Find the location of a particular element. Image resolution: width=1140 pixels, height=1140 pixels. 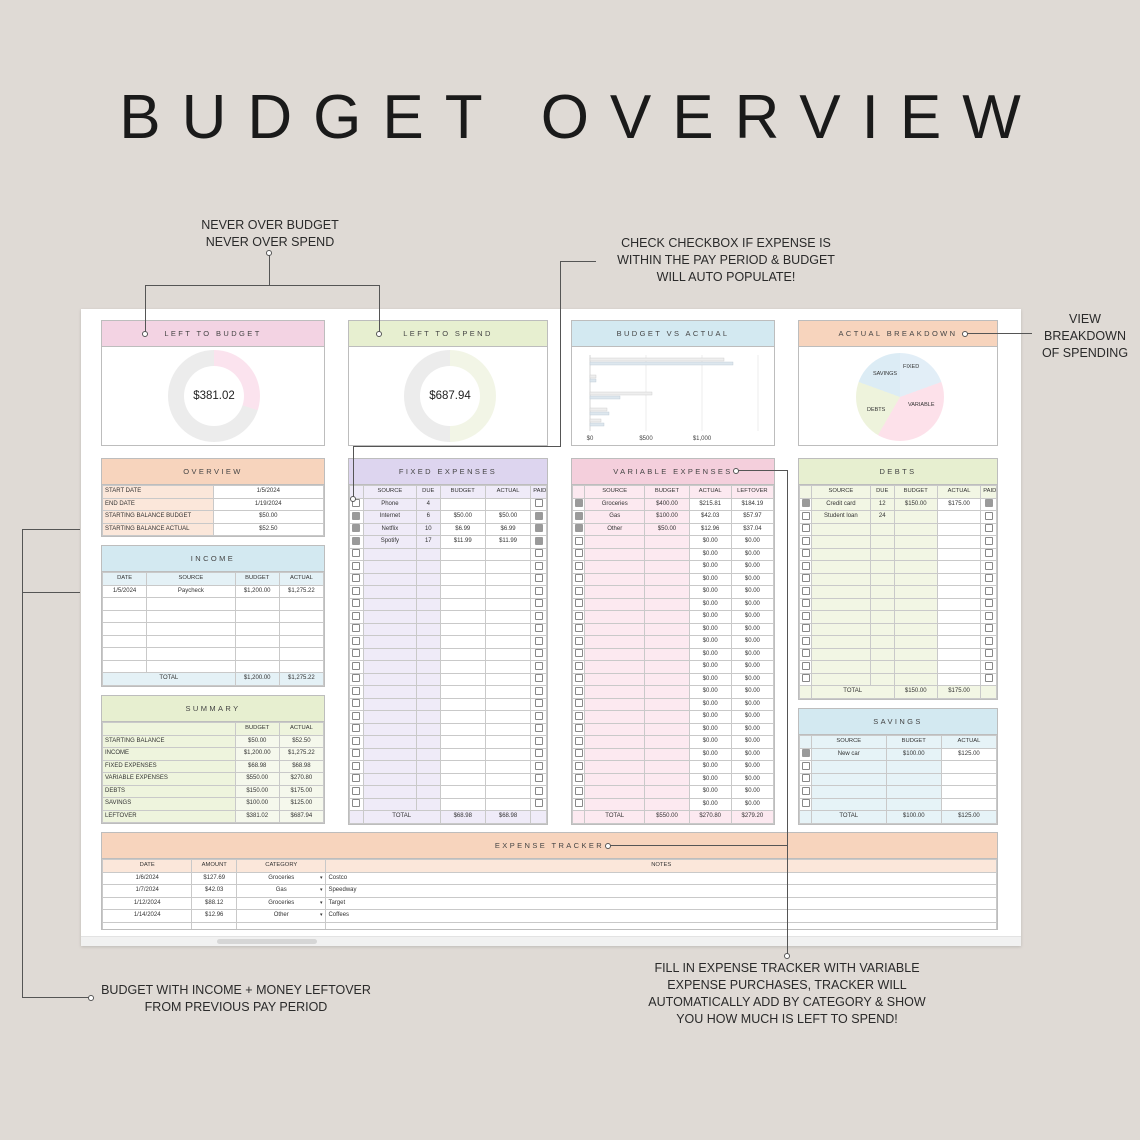

cell: $175.00 is located at coordinates (959, 504).